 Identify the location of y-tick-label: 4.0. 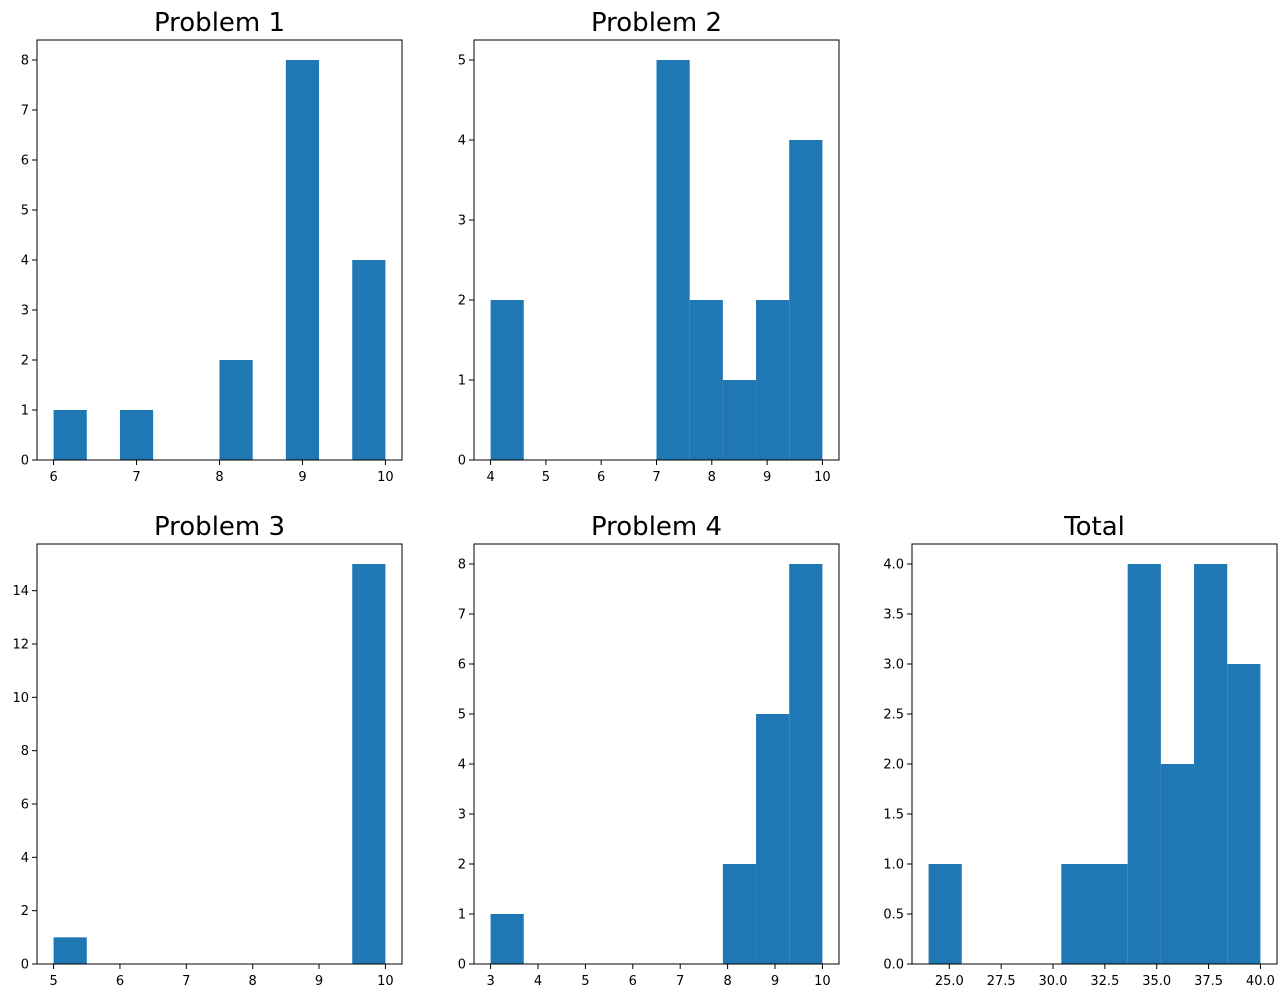
(893, 565).